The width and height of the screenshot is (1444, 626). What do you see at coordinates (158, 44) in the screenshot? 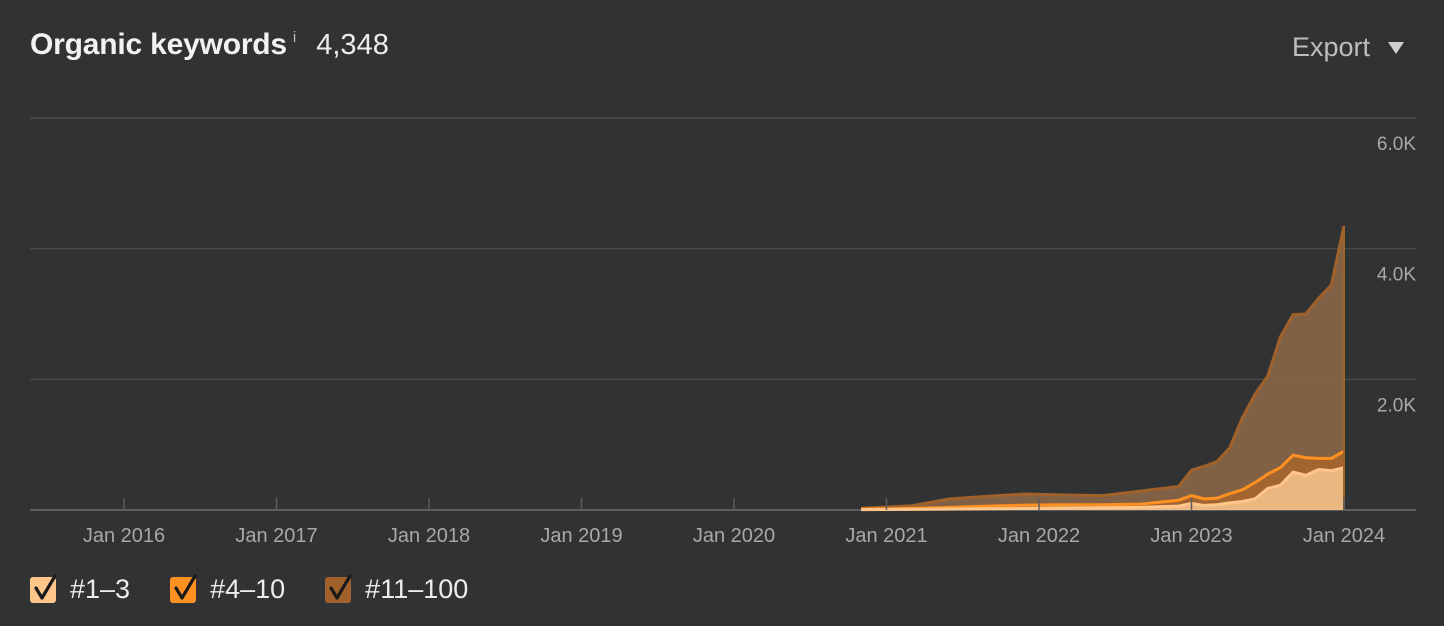
I see `chart-title: Organic keywords` at bounding box center [158, 44].